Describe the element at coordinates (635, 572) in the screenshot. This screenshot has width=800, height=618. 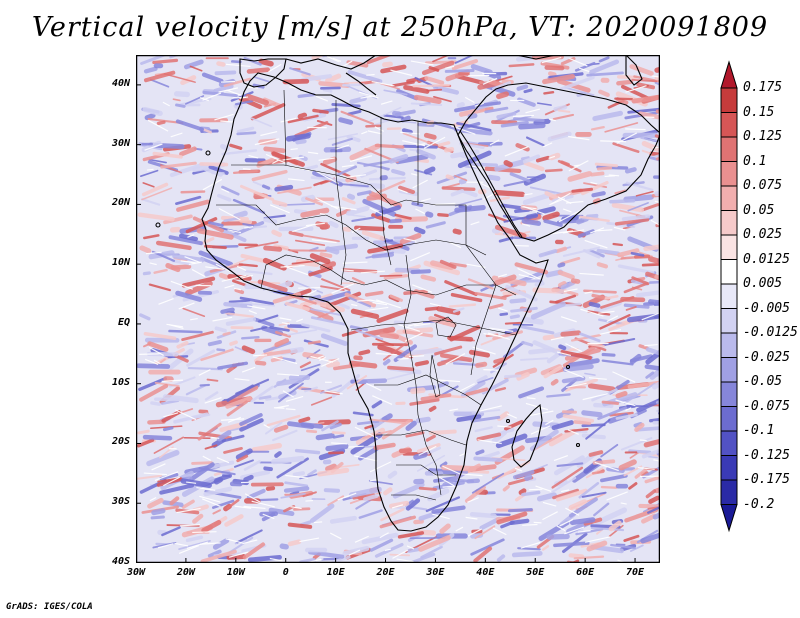
I see `lon-tick-label: 70E` at that location.